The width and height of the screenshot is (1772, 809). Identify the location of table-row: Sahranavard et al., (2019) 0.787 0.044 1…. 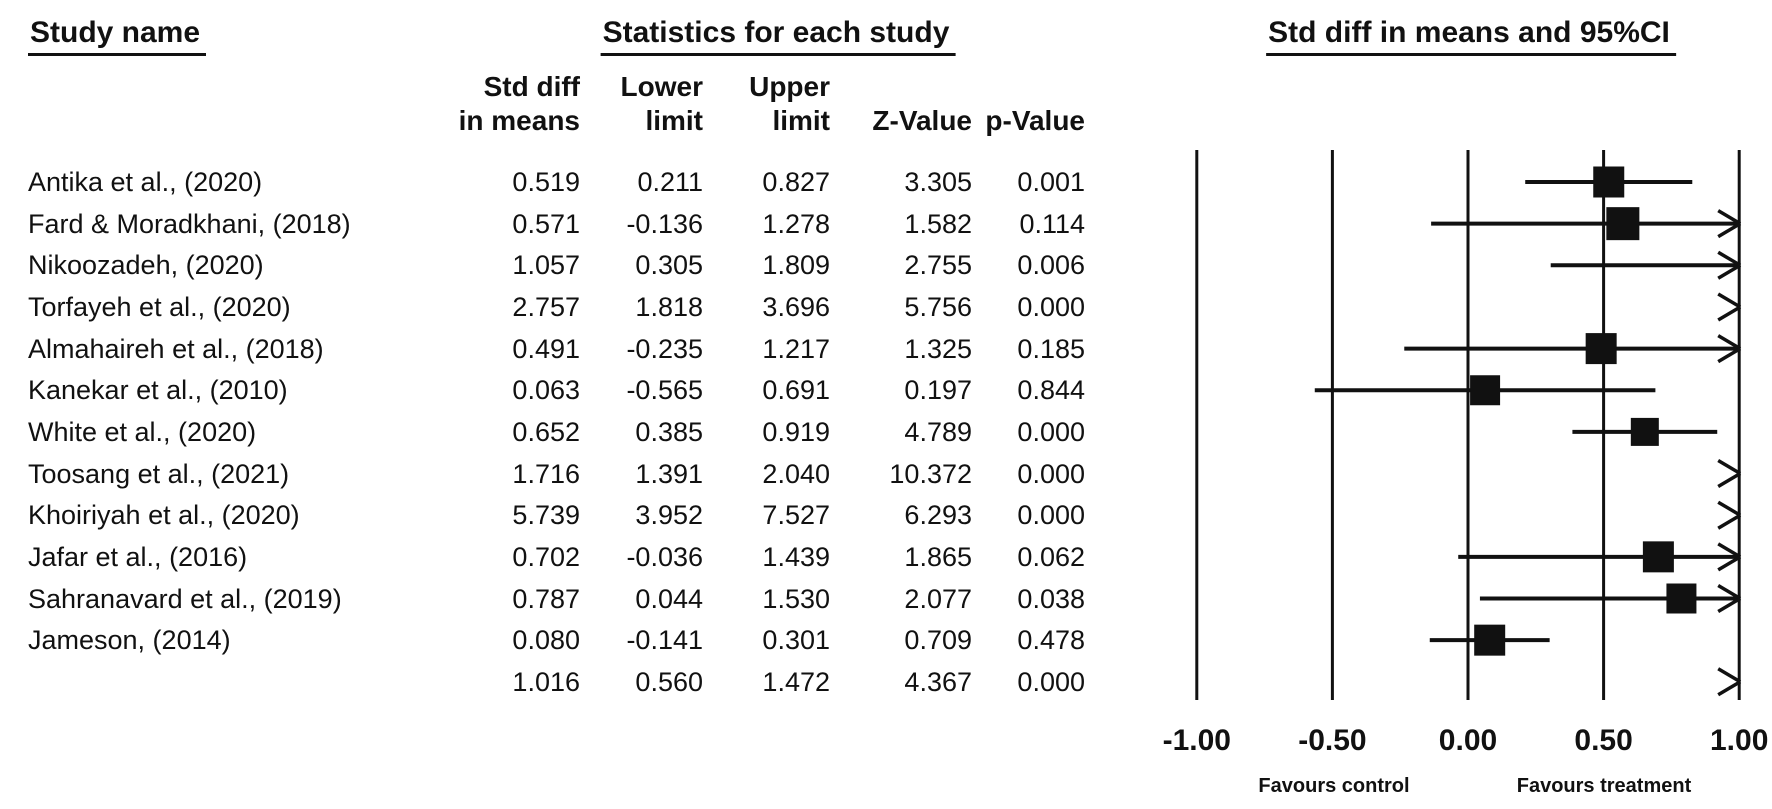
(555, 599).